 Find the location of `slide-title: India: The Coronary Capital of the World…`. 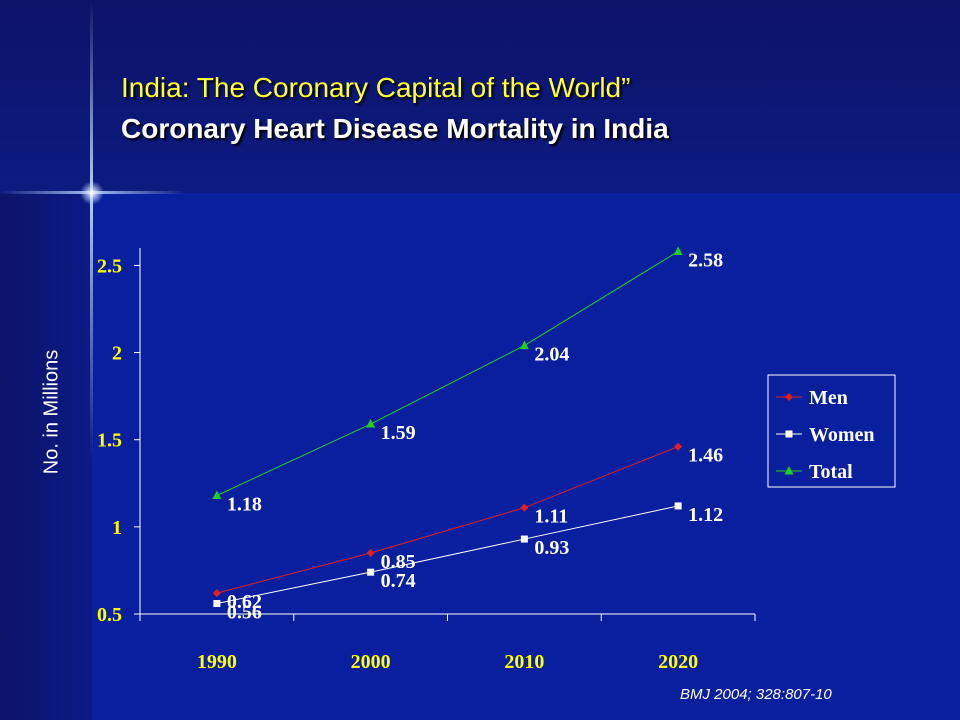

slide-title: India: The Coronary Capital of the World… is located at coordinates (376, 87).